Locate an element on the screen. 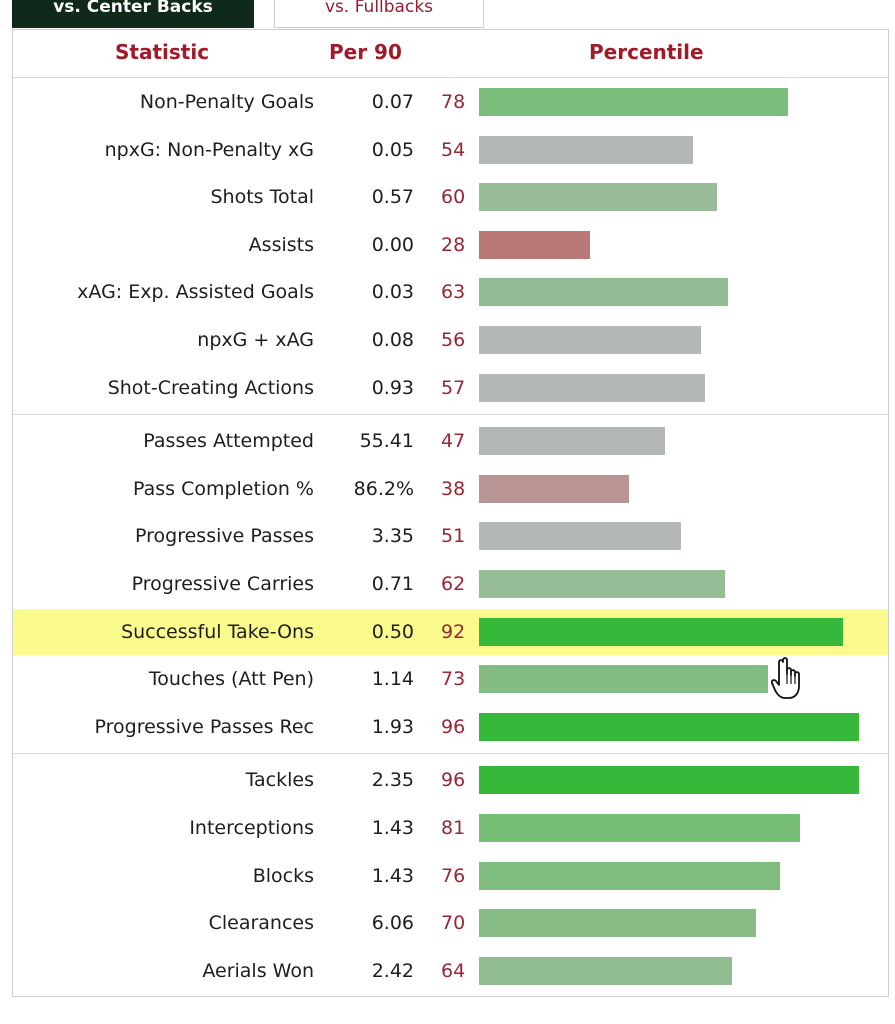 The height and width of the screenshot is (1024, 895). stat-name: Progressive Carries is located at coordinates (222, 584).